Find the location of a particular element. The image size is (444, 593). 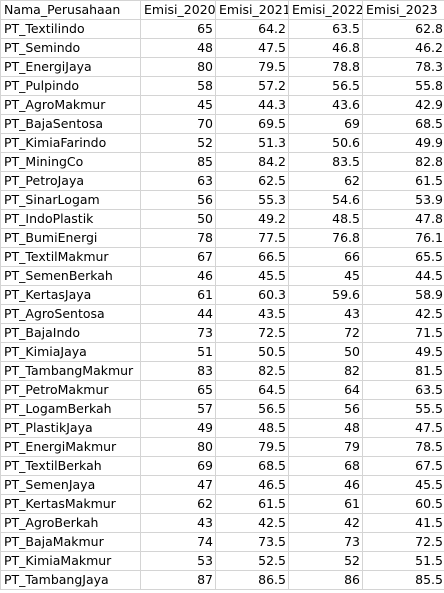

company-name-cell: PT_SemenBerkah is located at coordinates (70, 276).